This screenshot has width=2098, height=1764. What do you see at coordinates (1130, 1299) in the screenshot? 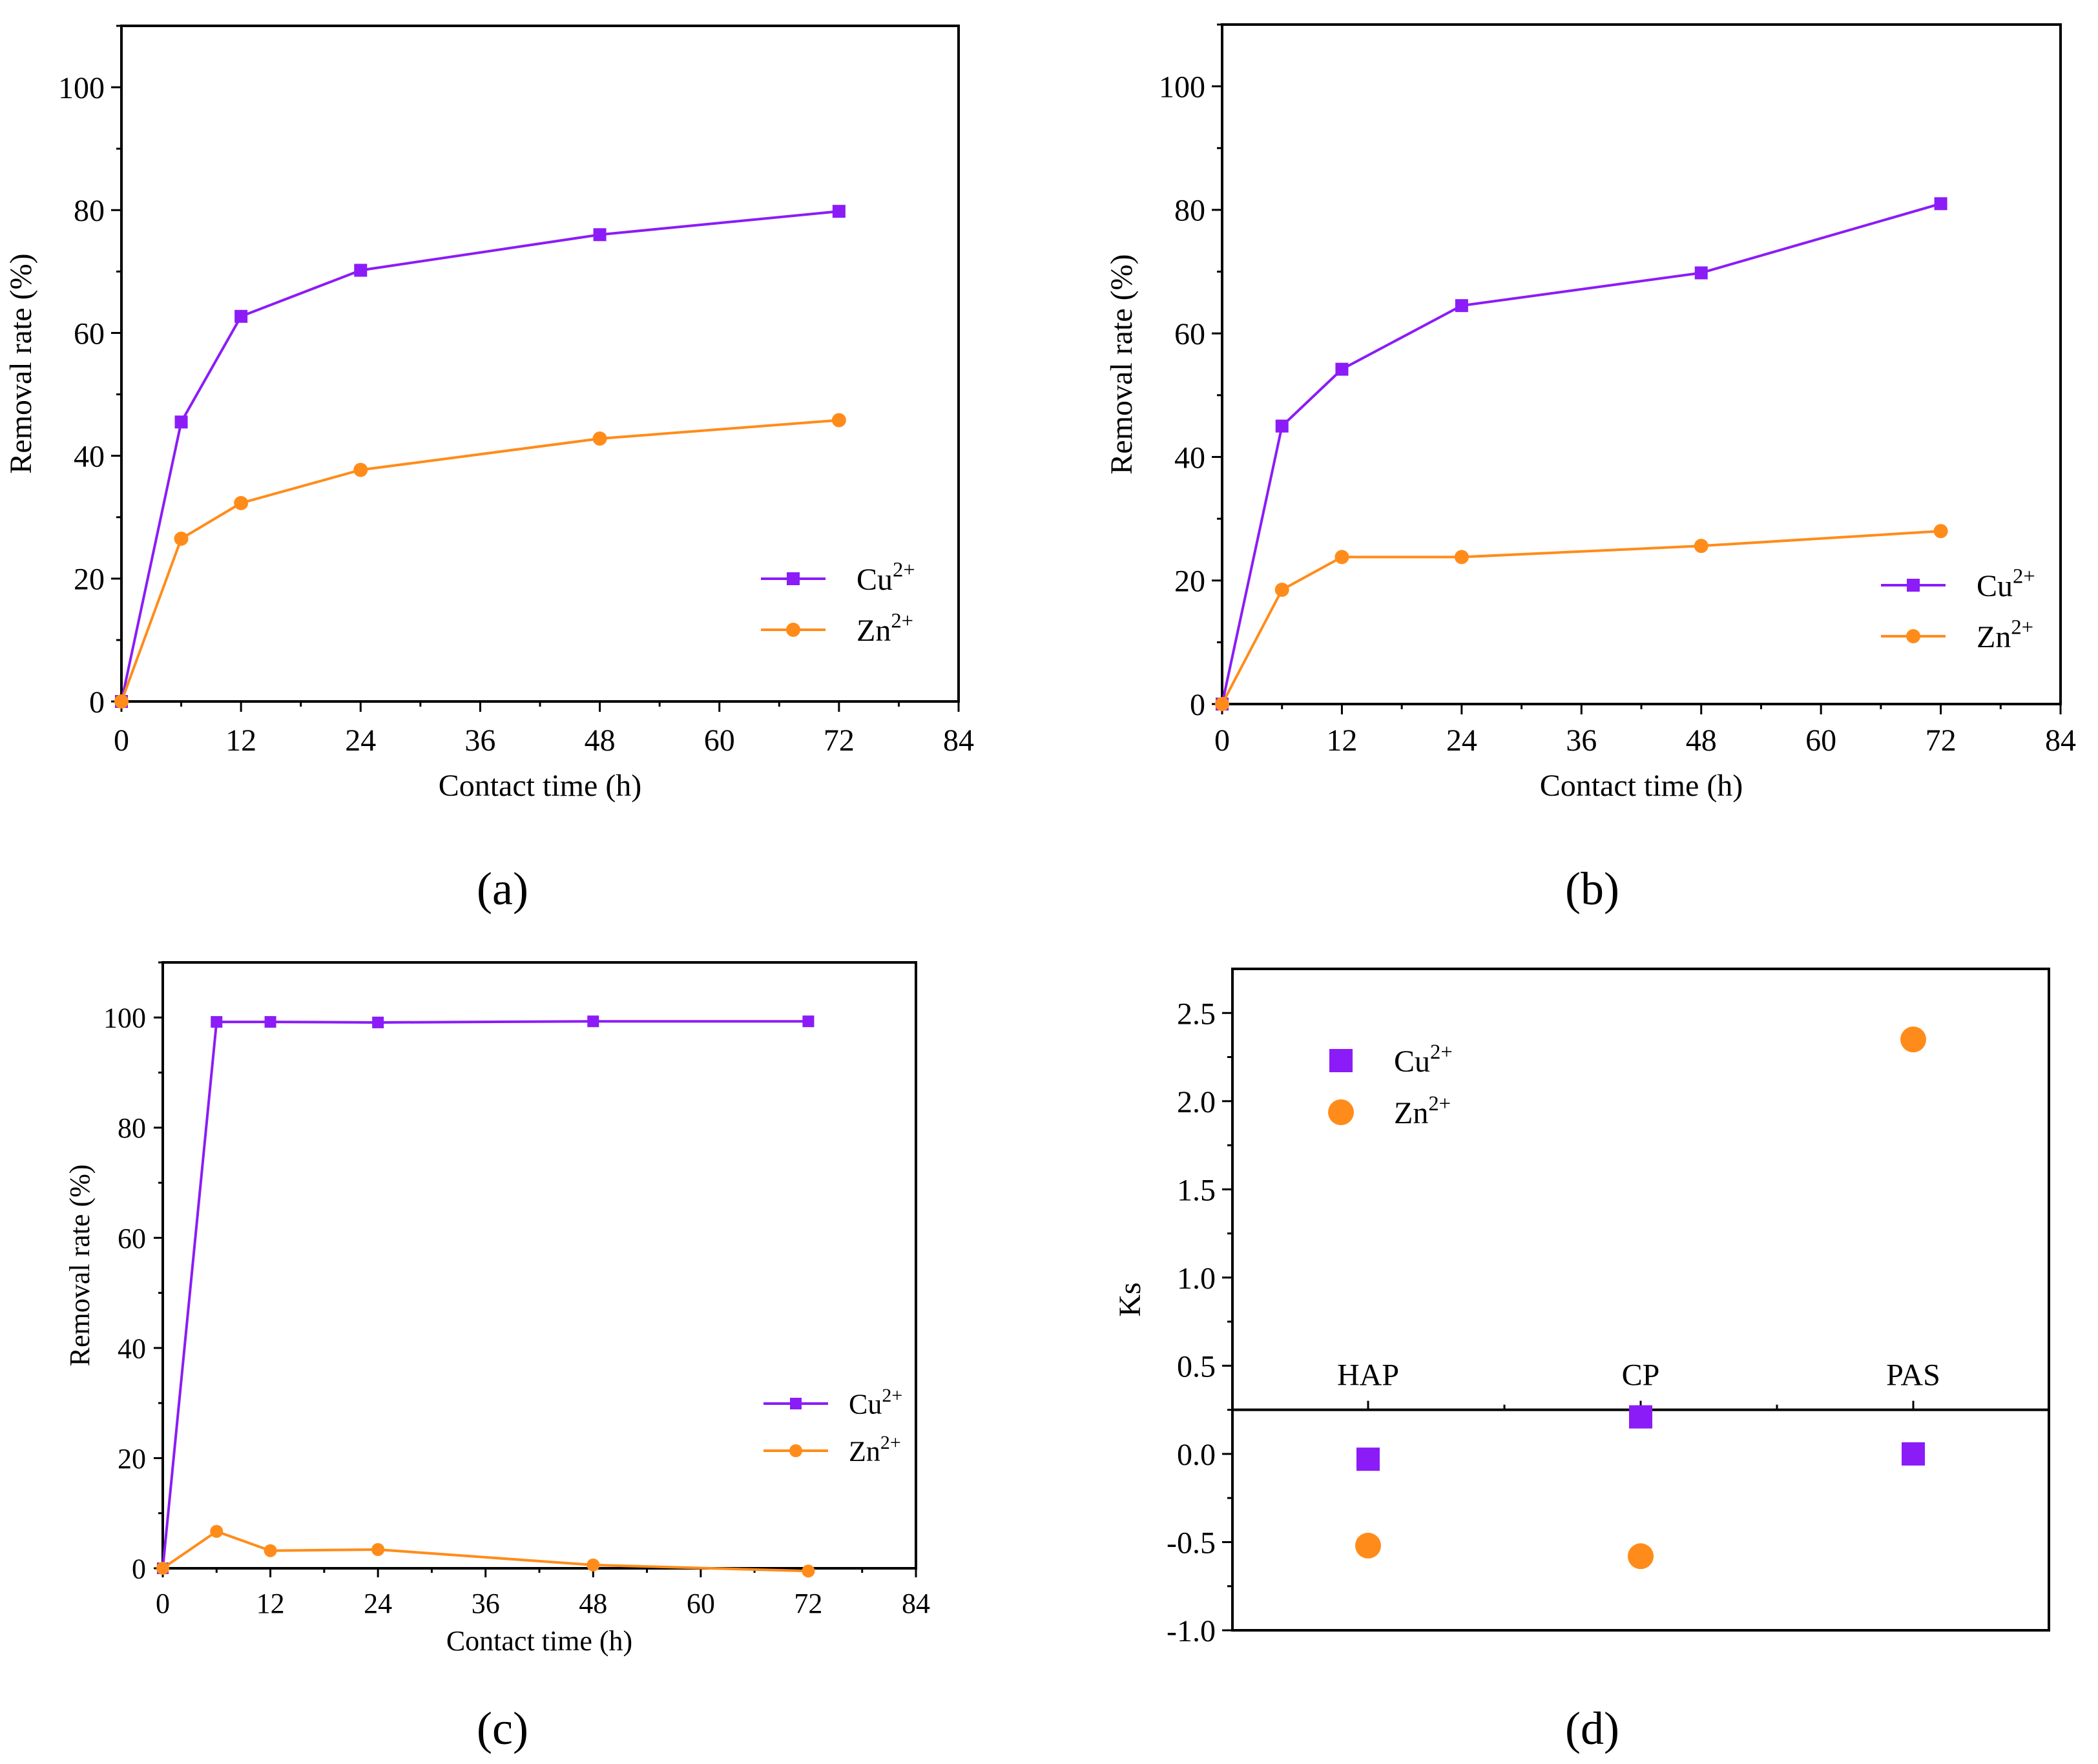
I see `y-axis-label: Ks` at bounding box center [1130, 1299].